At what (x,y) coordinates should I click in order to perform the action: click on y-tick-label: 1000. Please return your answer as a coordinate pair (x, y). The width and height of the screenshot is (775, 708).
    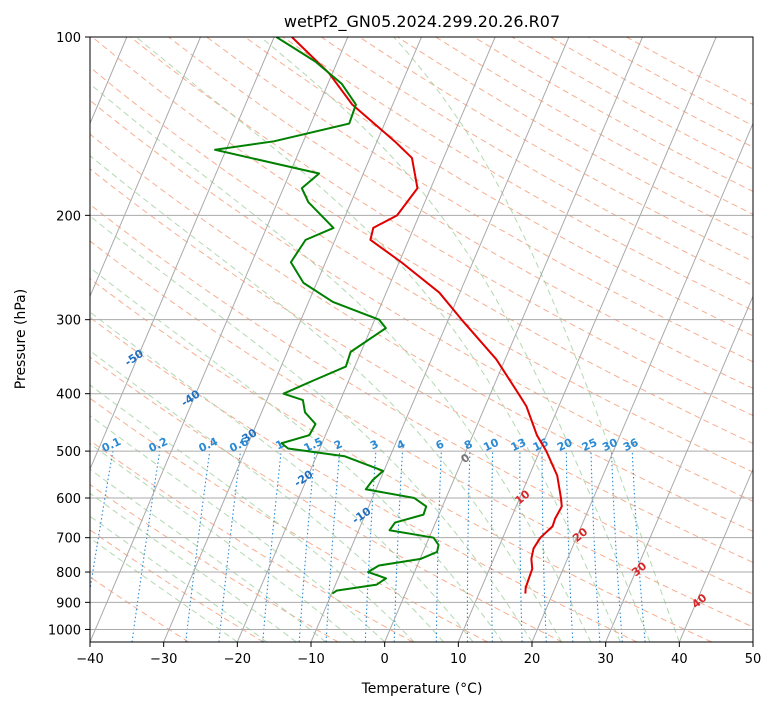
    Looking at the image, I should click on (64, 630).